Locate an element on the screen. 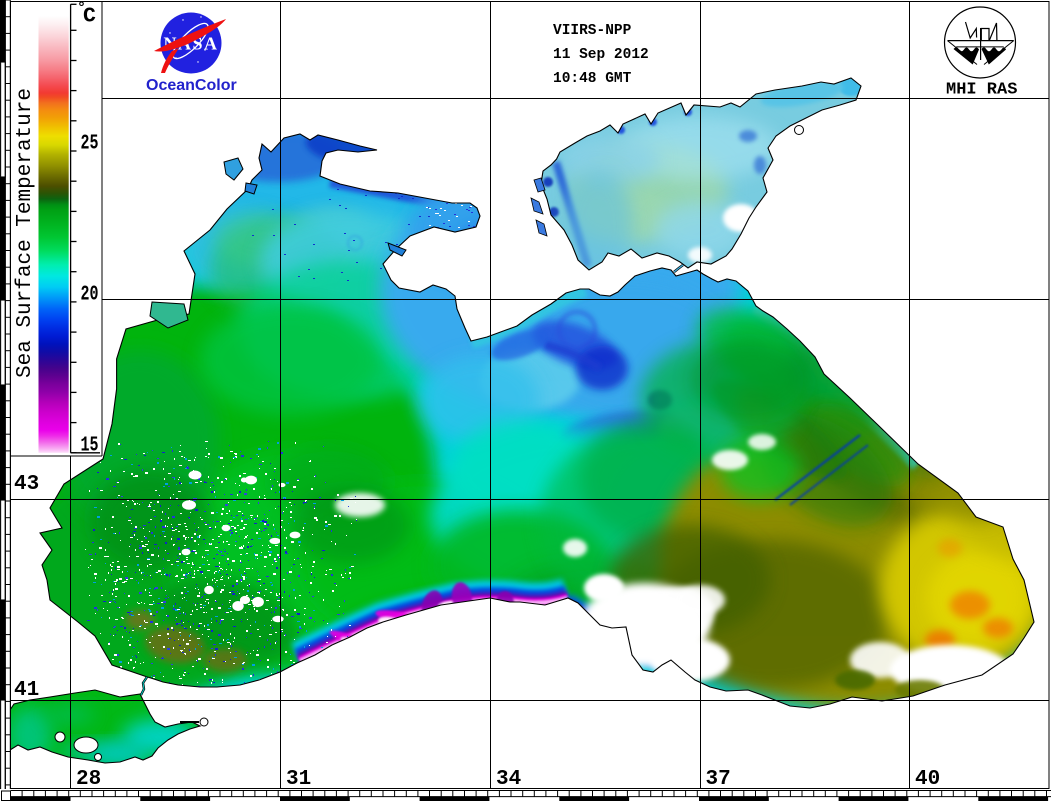  svg-text: VIIRS-NPP is located at coordinates (592, 31).